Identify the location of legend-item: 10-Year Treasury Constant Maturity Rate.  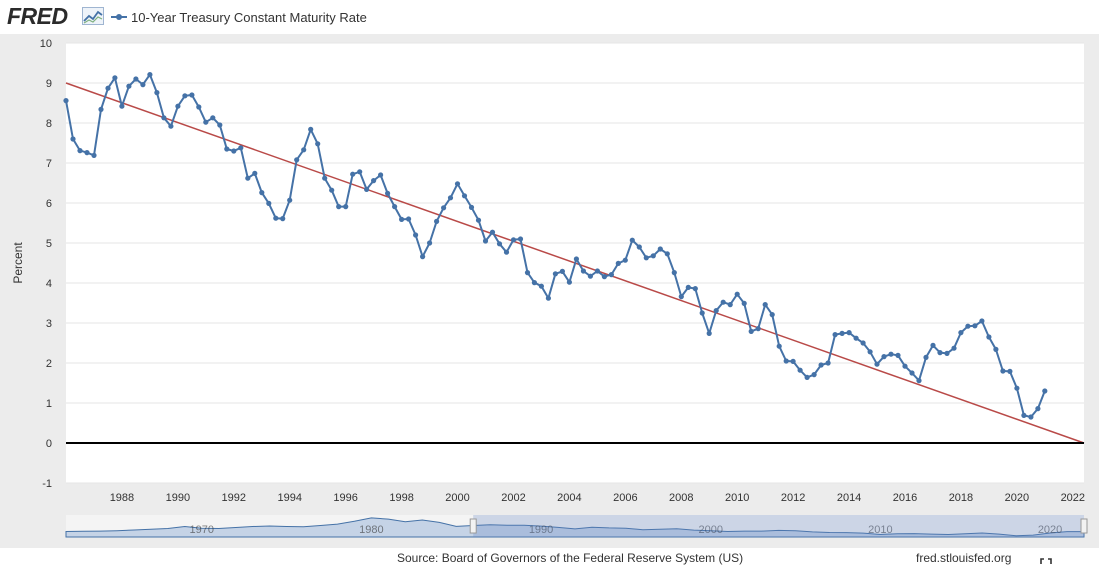
(239, 17).